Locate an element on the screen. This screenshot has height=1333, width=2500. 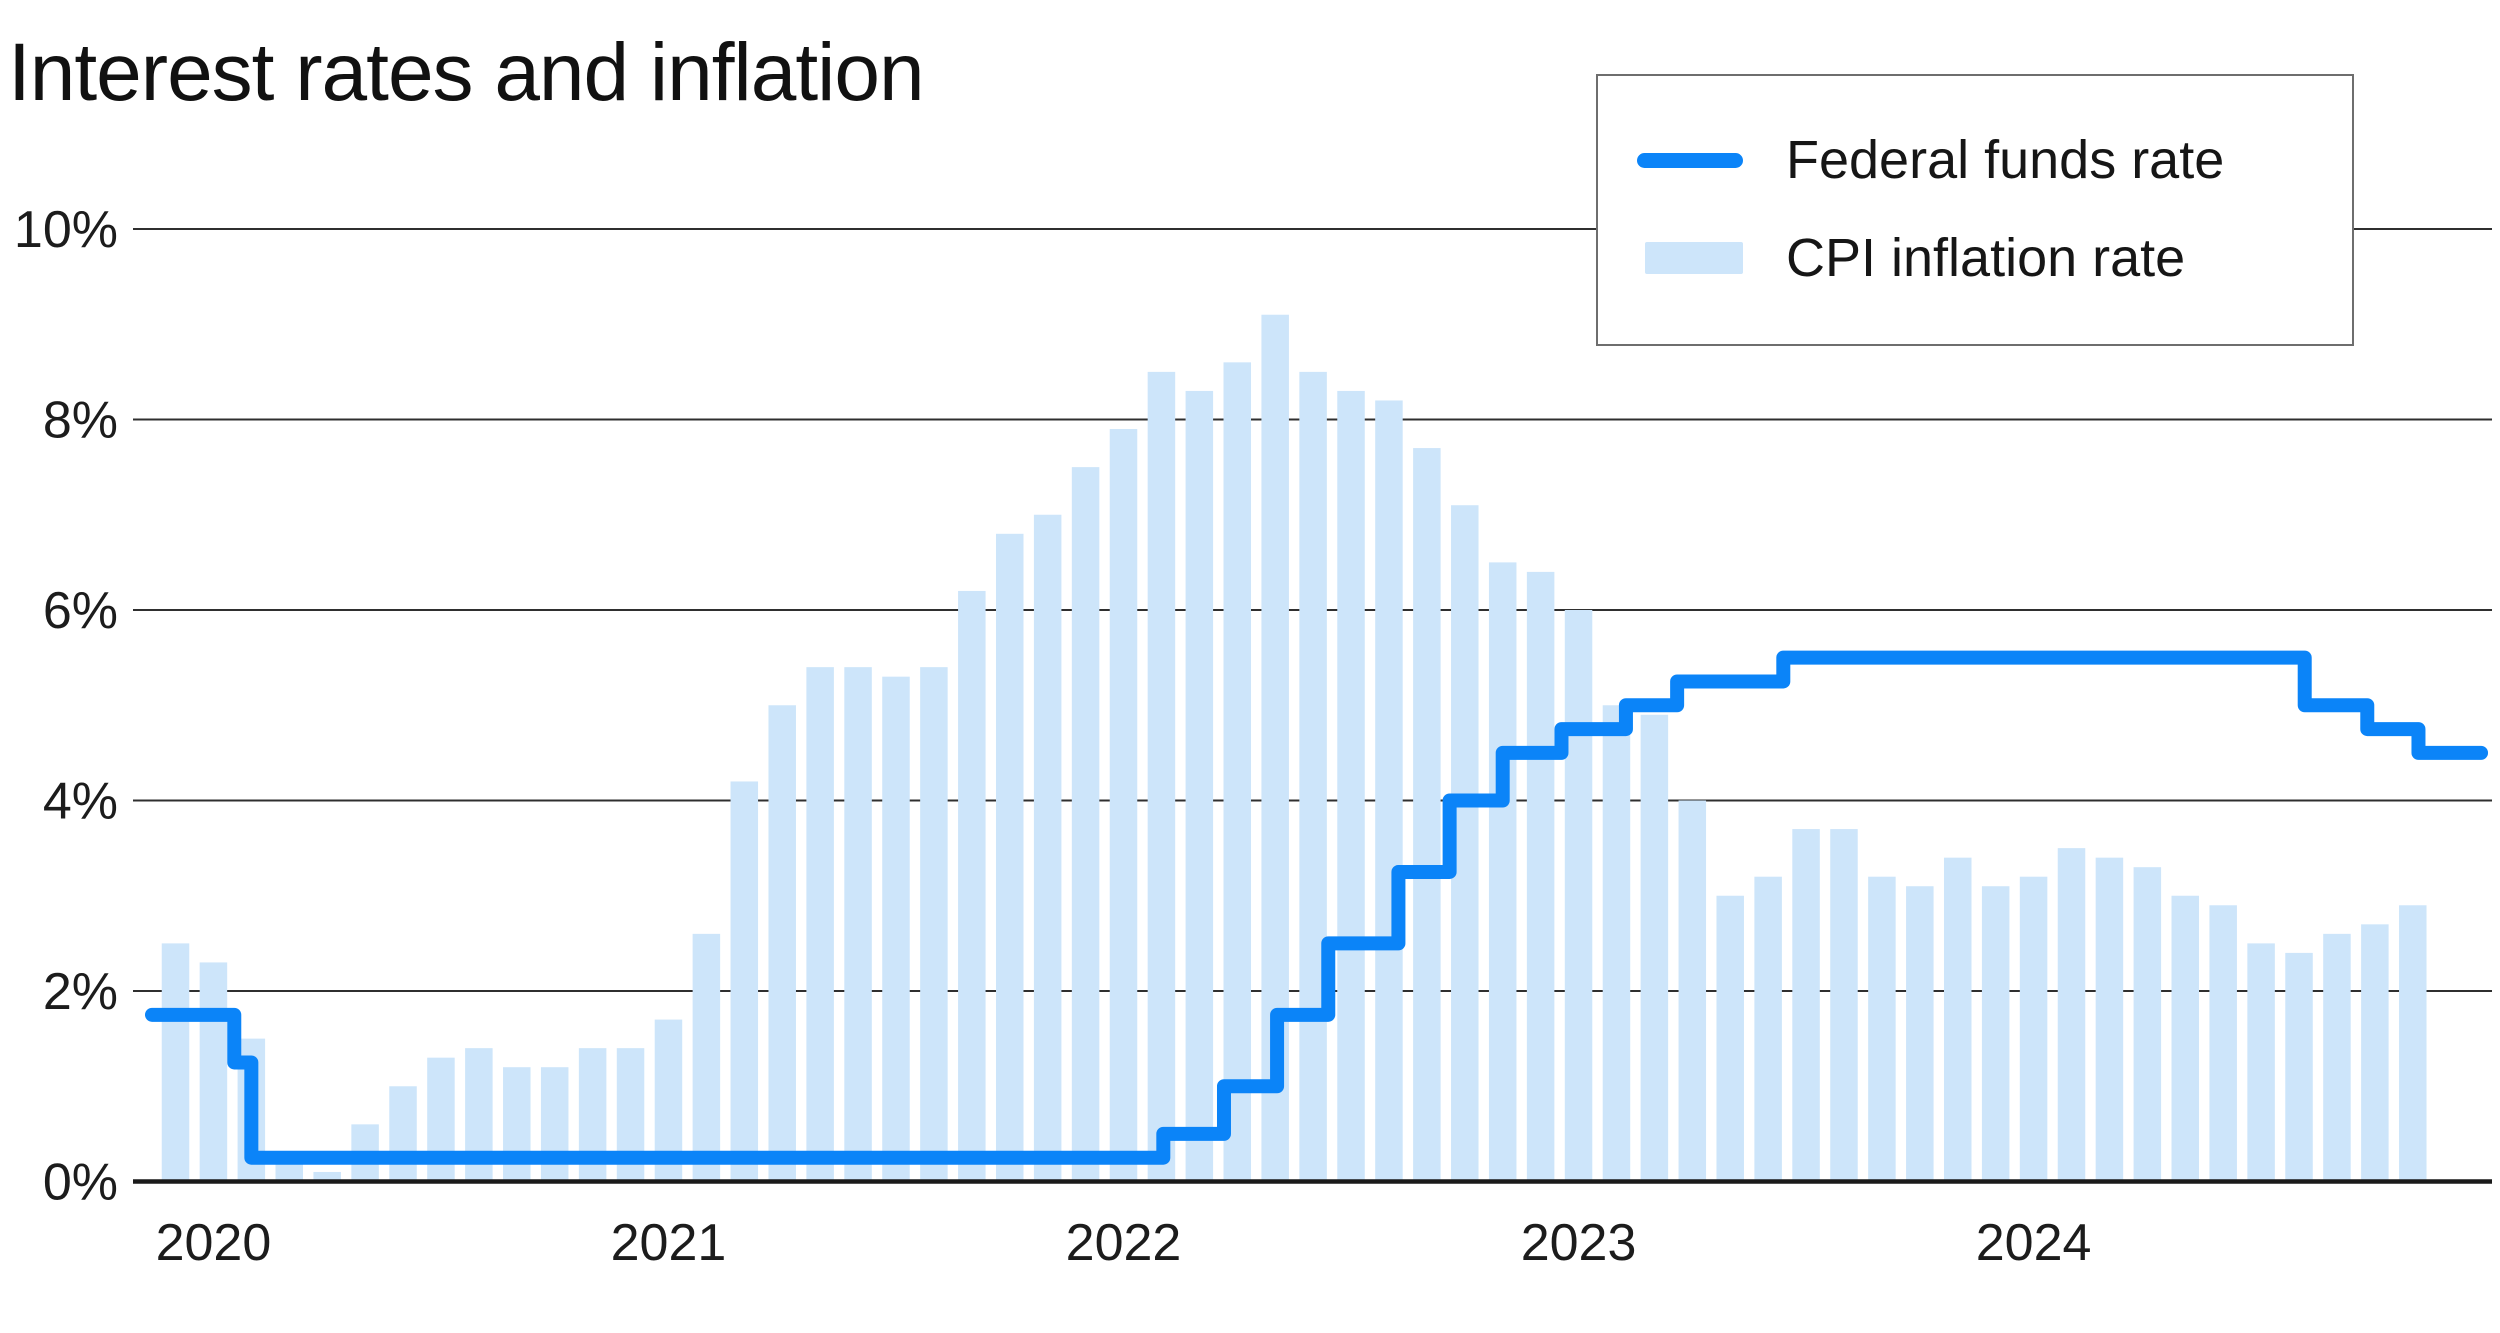
legend-item-cpi: CPI inflation rate is located at coordinates (1911, 258).